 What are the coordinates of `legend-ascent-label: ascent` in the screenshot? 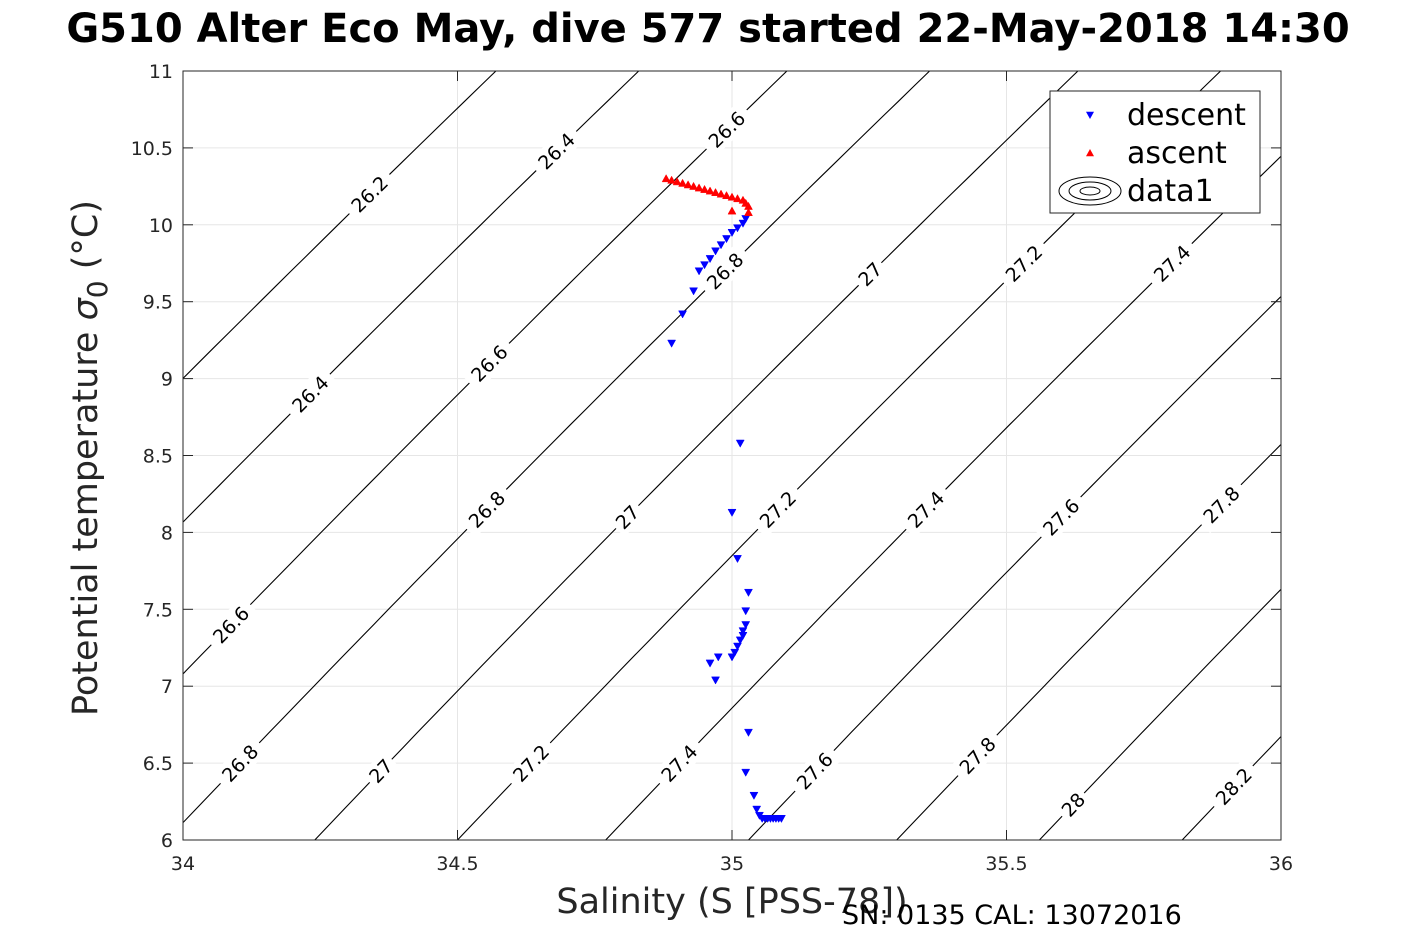 It's located at (1177, 153).